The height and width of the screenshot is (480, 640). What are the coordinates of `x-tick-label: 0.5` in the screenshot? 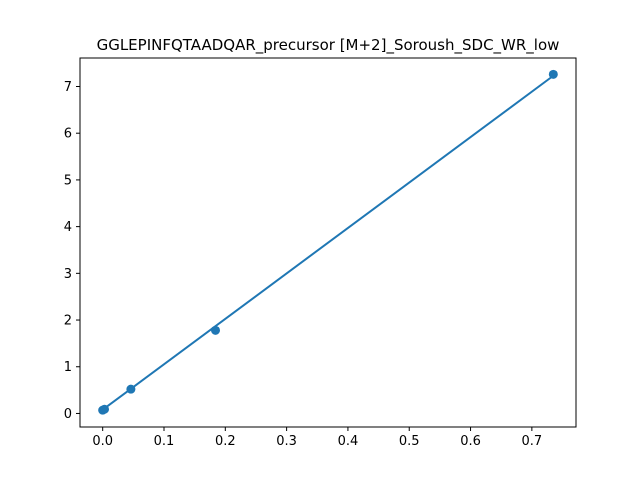 It's located at (409, 441).